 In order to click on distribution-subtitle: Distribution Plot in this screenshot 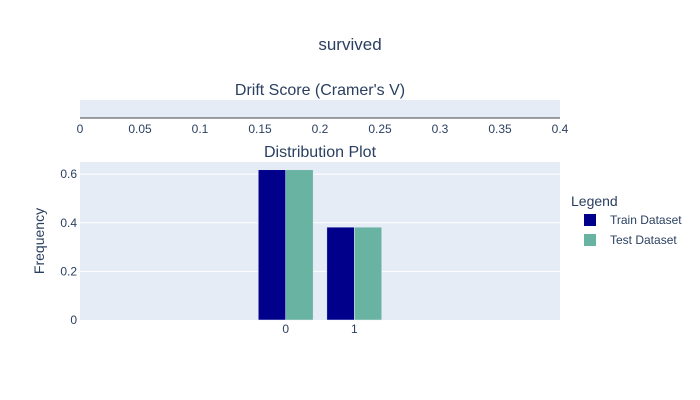, I will do `click(320, 152)`.